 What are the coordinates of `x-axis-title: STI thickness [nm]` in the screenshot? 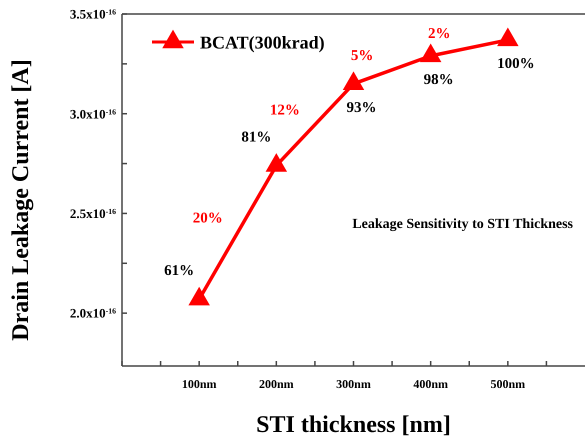 It's located at (353, 425).